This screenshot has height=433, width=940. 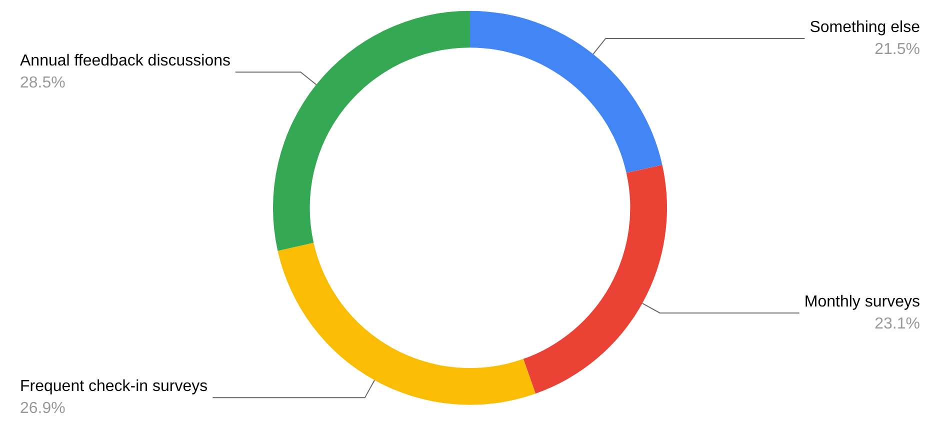 What do you see at coordinates (897, 323) in the screenshot?
I see `data-label: 23.1%` at bounding box center [897, 323].